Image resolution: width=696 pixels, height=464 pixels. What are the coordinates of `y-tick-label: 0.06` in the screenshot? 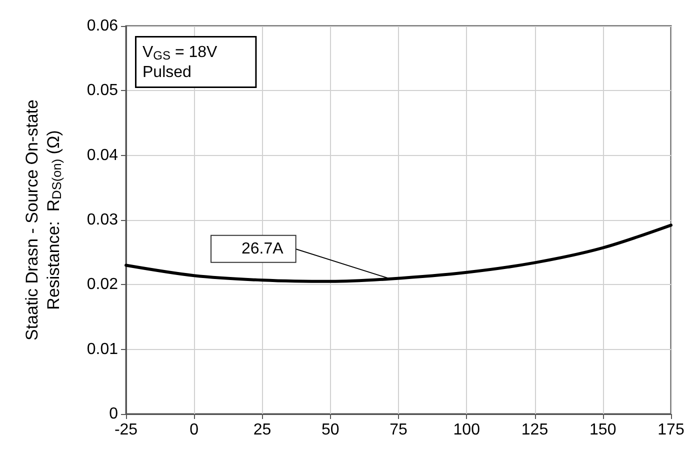 It's located at (102, 26).